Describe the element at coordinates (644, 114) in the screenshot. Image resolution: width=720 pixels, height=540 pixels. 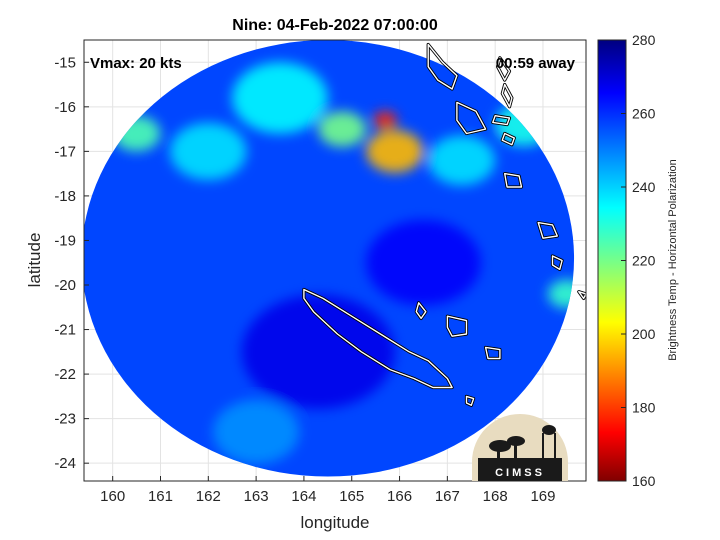
I see `colorbar-tick-label: 260` at that location.